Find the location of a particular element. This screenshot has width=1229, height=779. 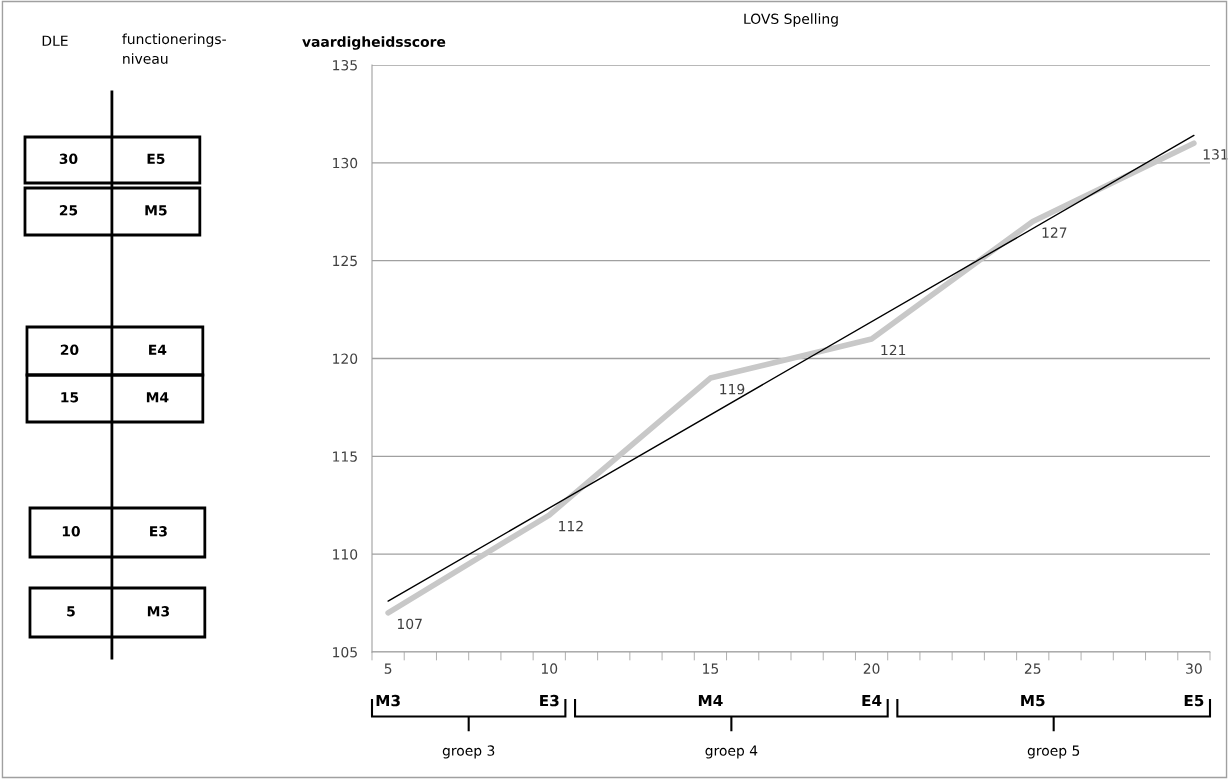

y-tick-label: 125 is located at coordinates (345, 261).